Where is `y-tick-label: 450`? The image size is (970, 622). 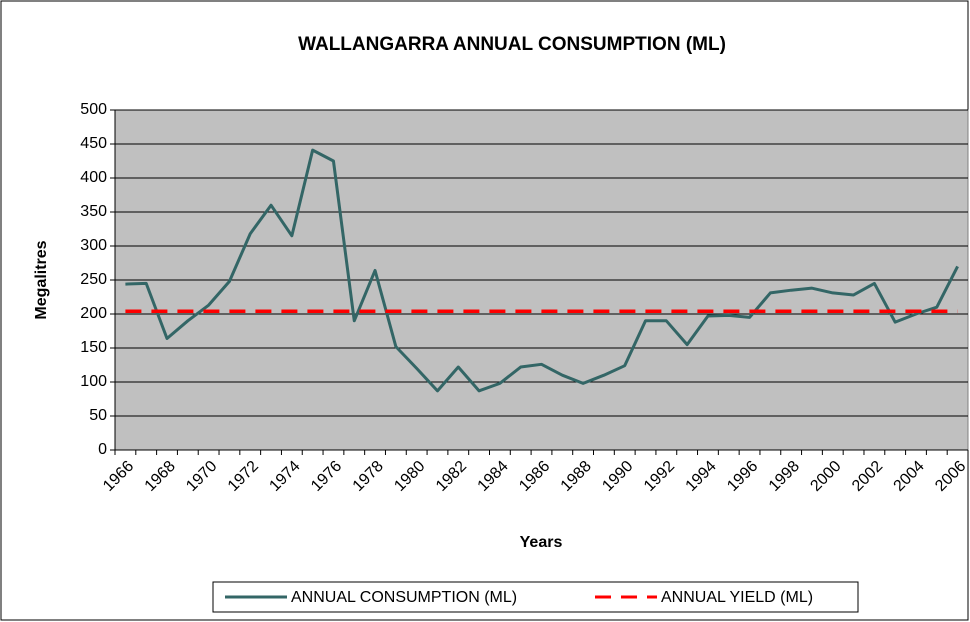
y-tick-label: 450 is located at coordinates (93, 143).